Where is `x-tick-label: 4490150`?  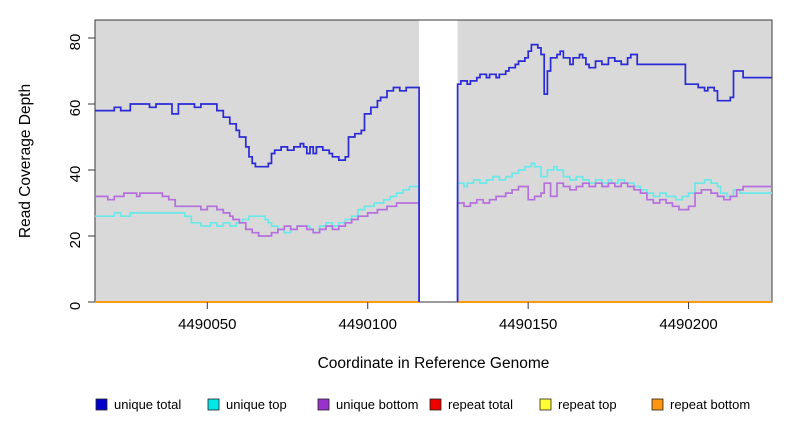
x-tick-label: 4490150 is located at coordinates (528, 324).